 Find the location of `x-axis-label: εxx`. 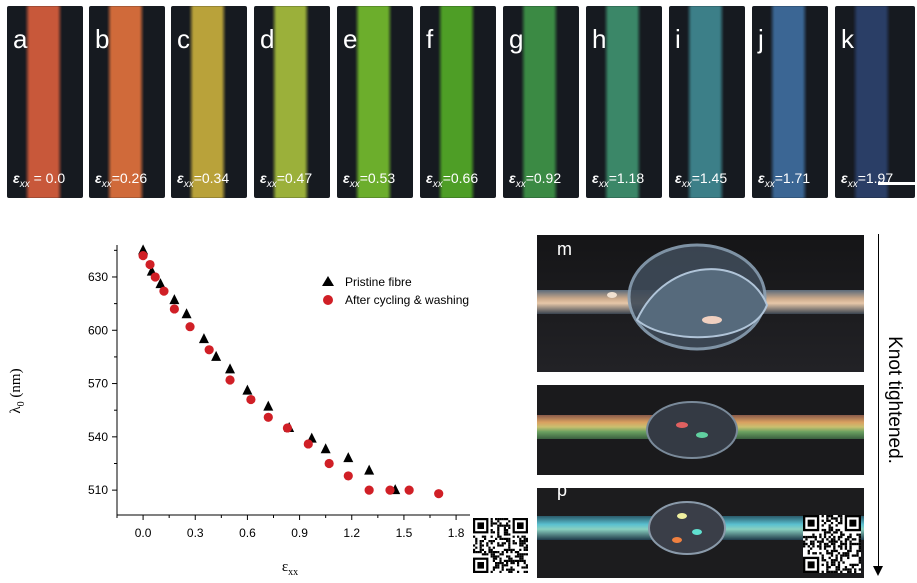

x-axis-label: εxx is located at coordinates (290, 568).